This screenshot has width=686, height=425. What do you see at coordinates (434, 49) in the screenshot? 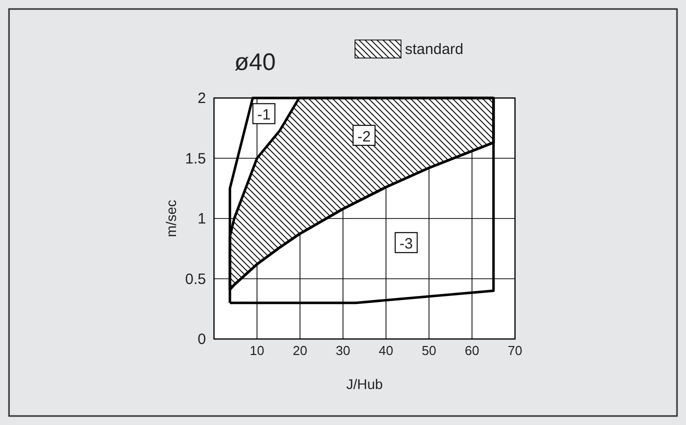
I see `legend-label: standard` at bounding box center [434, 49].